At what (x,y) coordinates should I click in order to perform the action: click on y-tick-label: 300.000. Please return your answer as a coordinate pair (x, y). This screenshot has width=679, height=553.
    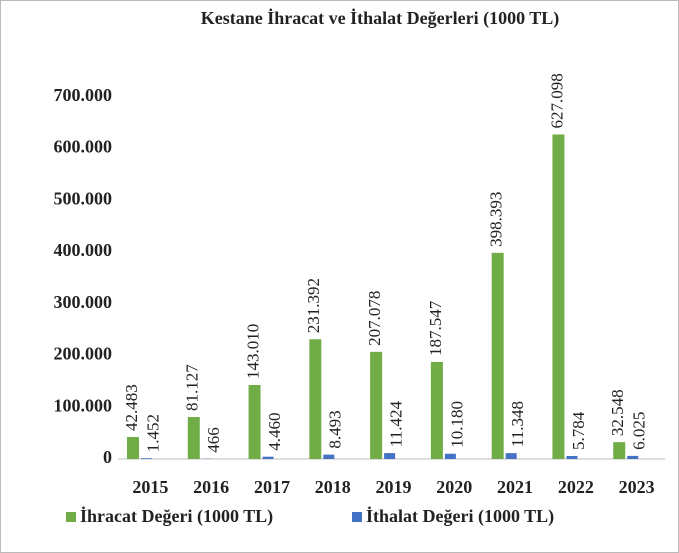
    Looking at the image, I should click on (83, 302).